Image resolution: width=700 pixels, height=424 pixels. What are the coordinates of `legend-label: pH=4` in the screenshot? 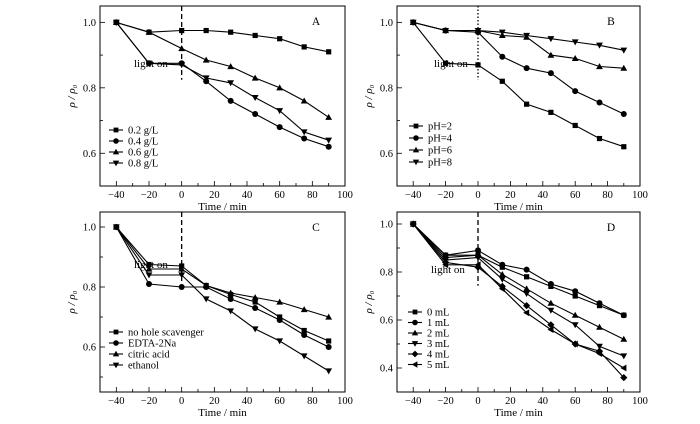 It's located at (440, 139).